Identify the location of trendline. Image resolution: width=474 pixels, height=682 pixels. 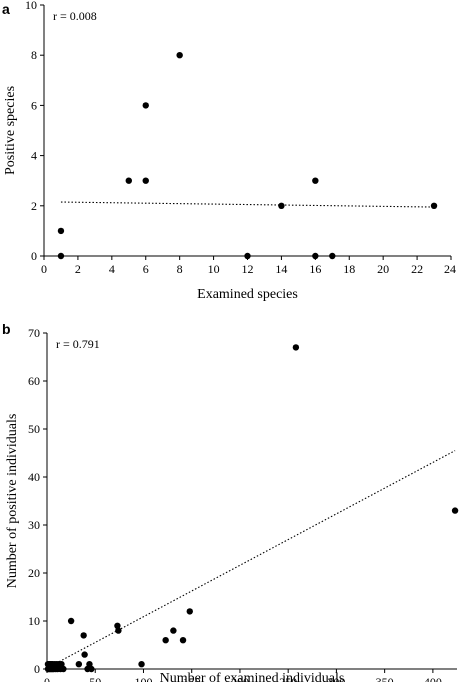
(247, 204).